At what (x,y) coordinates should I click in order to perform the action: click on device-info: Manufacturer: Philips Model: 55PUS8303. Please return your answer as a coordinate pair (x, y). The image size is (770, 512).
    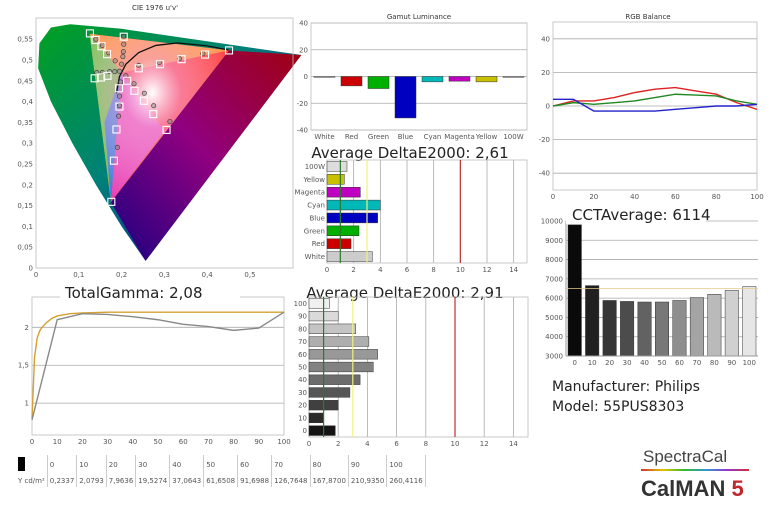
    Looking at the image, I should click on (626, 397).